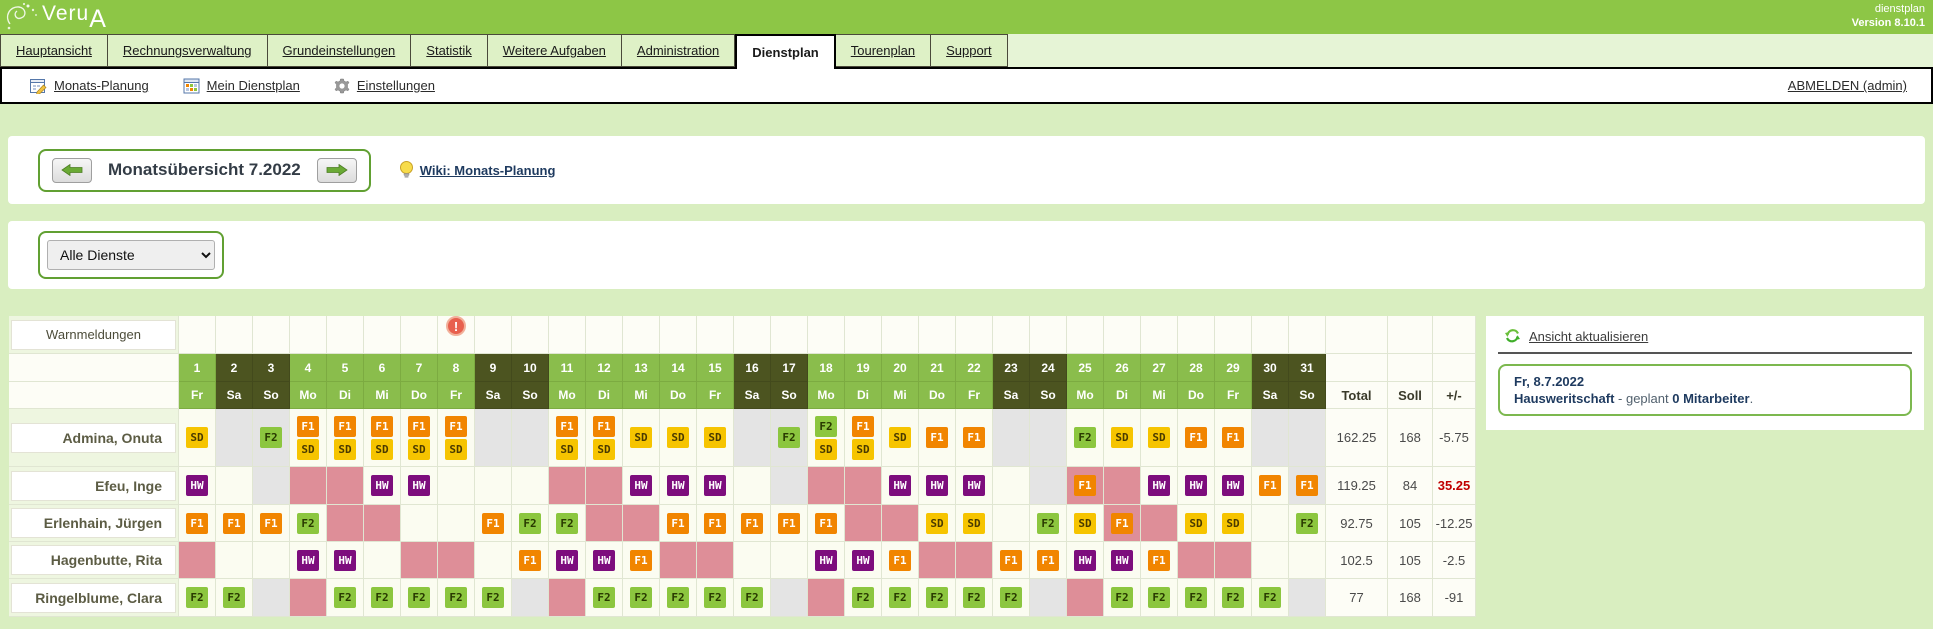 This screenshot has width=1933, height=629. Describe the element at coordinates (937, 523) in the screenshot. I see `shift-cell-day-21: SD` at that location.